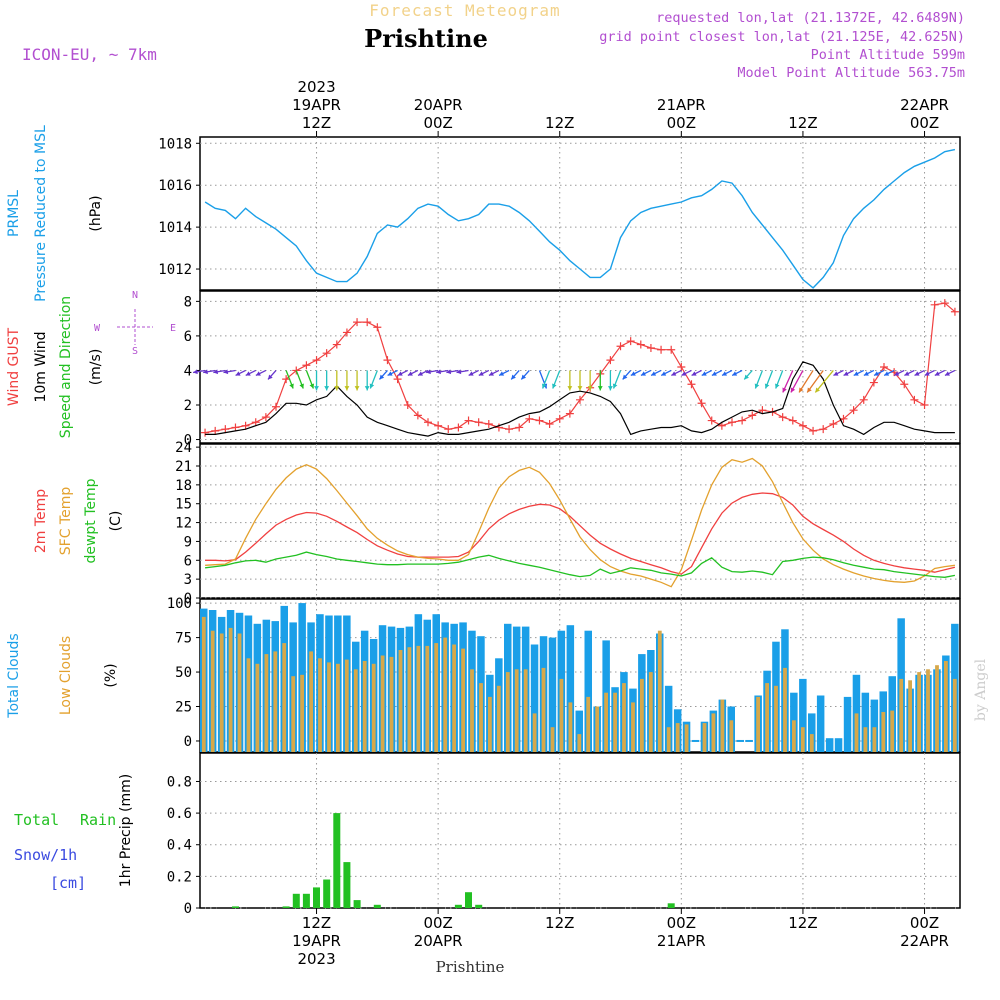 This screenshot has height=1000, width=1000. What do you see at coordinates (188, 302) in the screenshot?
I see `y-tick-label: 8` at bounding box center [188, 302].